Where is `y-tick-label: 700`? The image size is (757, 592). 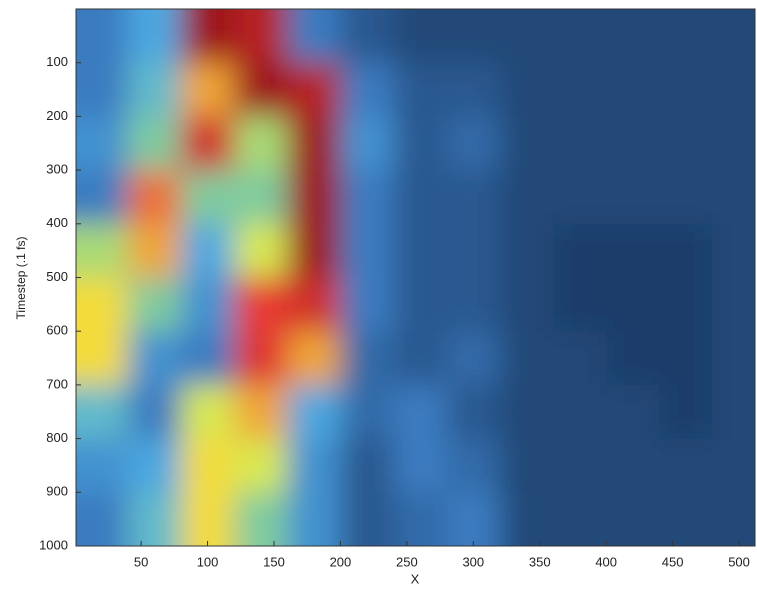 y-tick-label: 700 is located at coordinates (57, 383).